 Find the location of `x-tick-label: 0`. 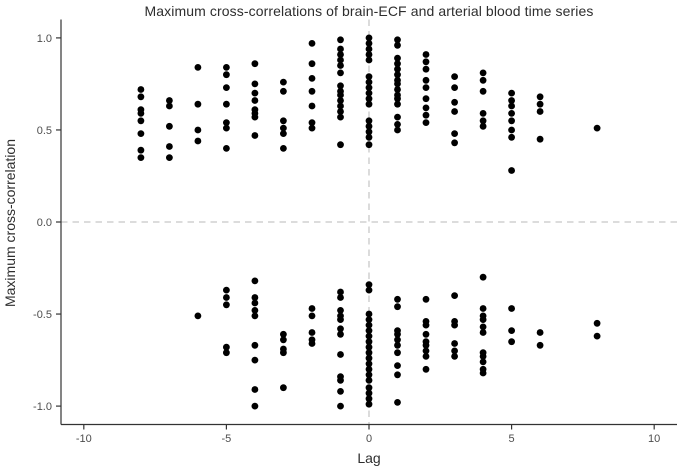

x-tick-label: 0 is located at coordinates (369, 439).